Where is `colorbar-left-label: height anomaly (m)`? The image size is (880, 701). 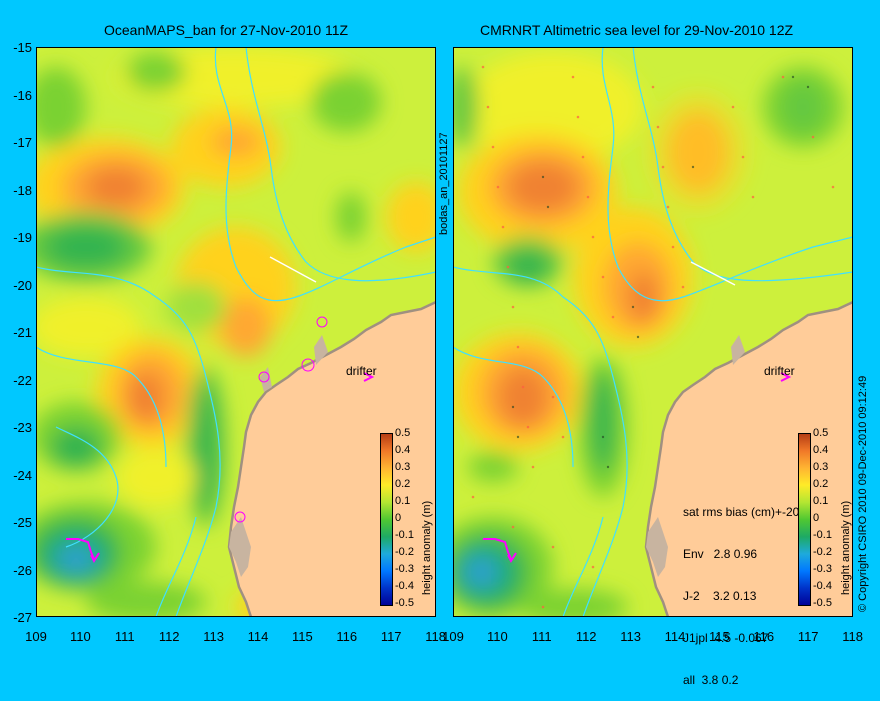
colorbar-left-label: height anomaly (m) is located at coordinates (427, 547).